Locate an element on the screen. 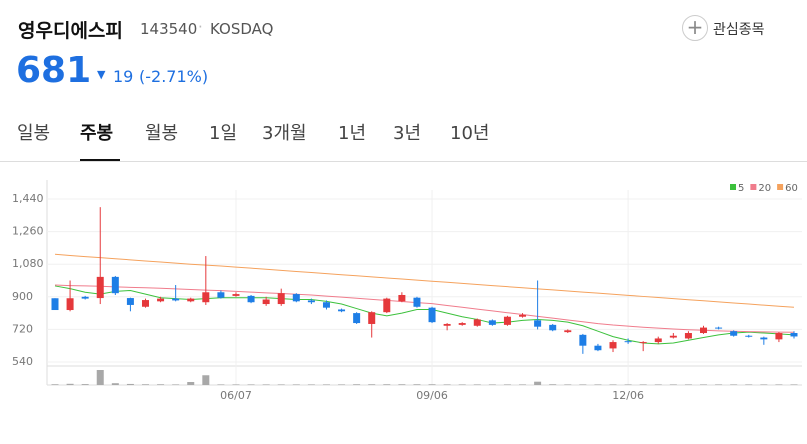 The height and width of the screenshot is (444, 807). watch-icon: + is located at coordinates (695, 28).